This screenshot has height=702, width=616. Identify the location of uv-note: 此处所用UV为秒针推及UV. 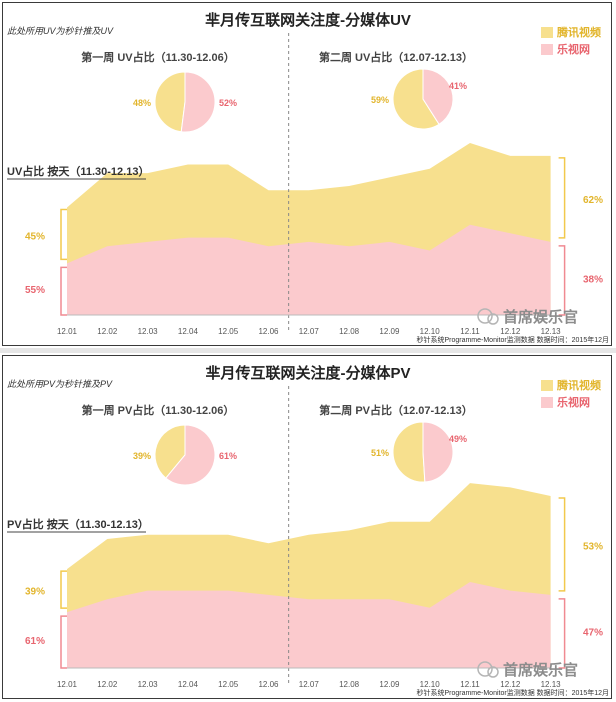
(60, 31).